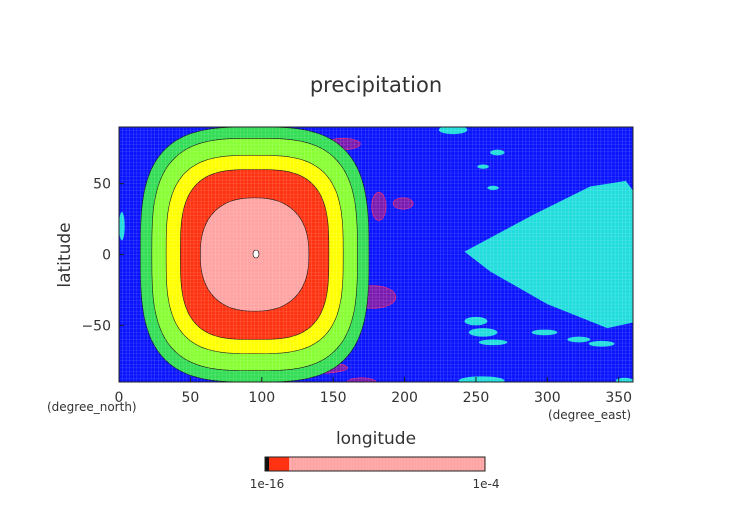 The height and width of the screenshot is (532, 752). I want to click on y-axis-ticks: 50 0 −50, so click(102, 255).